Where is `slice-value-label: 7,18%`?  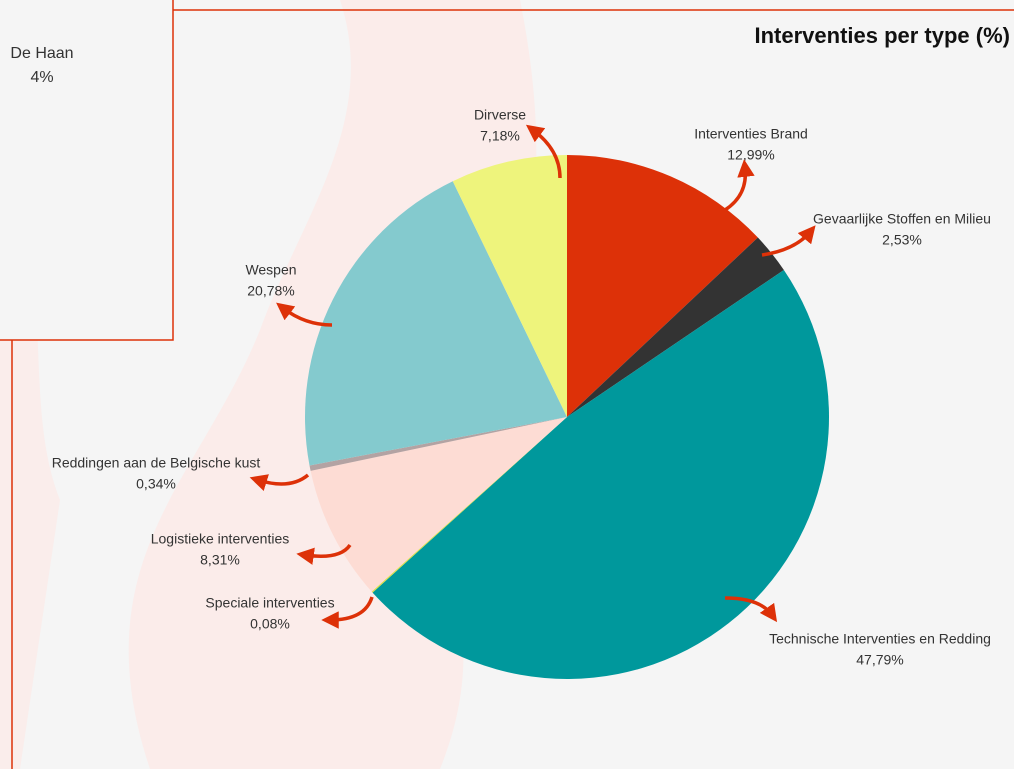 slice-value-label: 7,18% is located at coordinates (500, 136).